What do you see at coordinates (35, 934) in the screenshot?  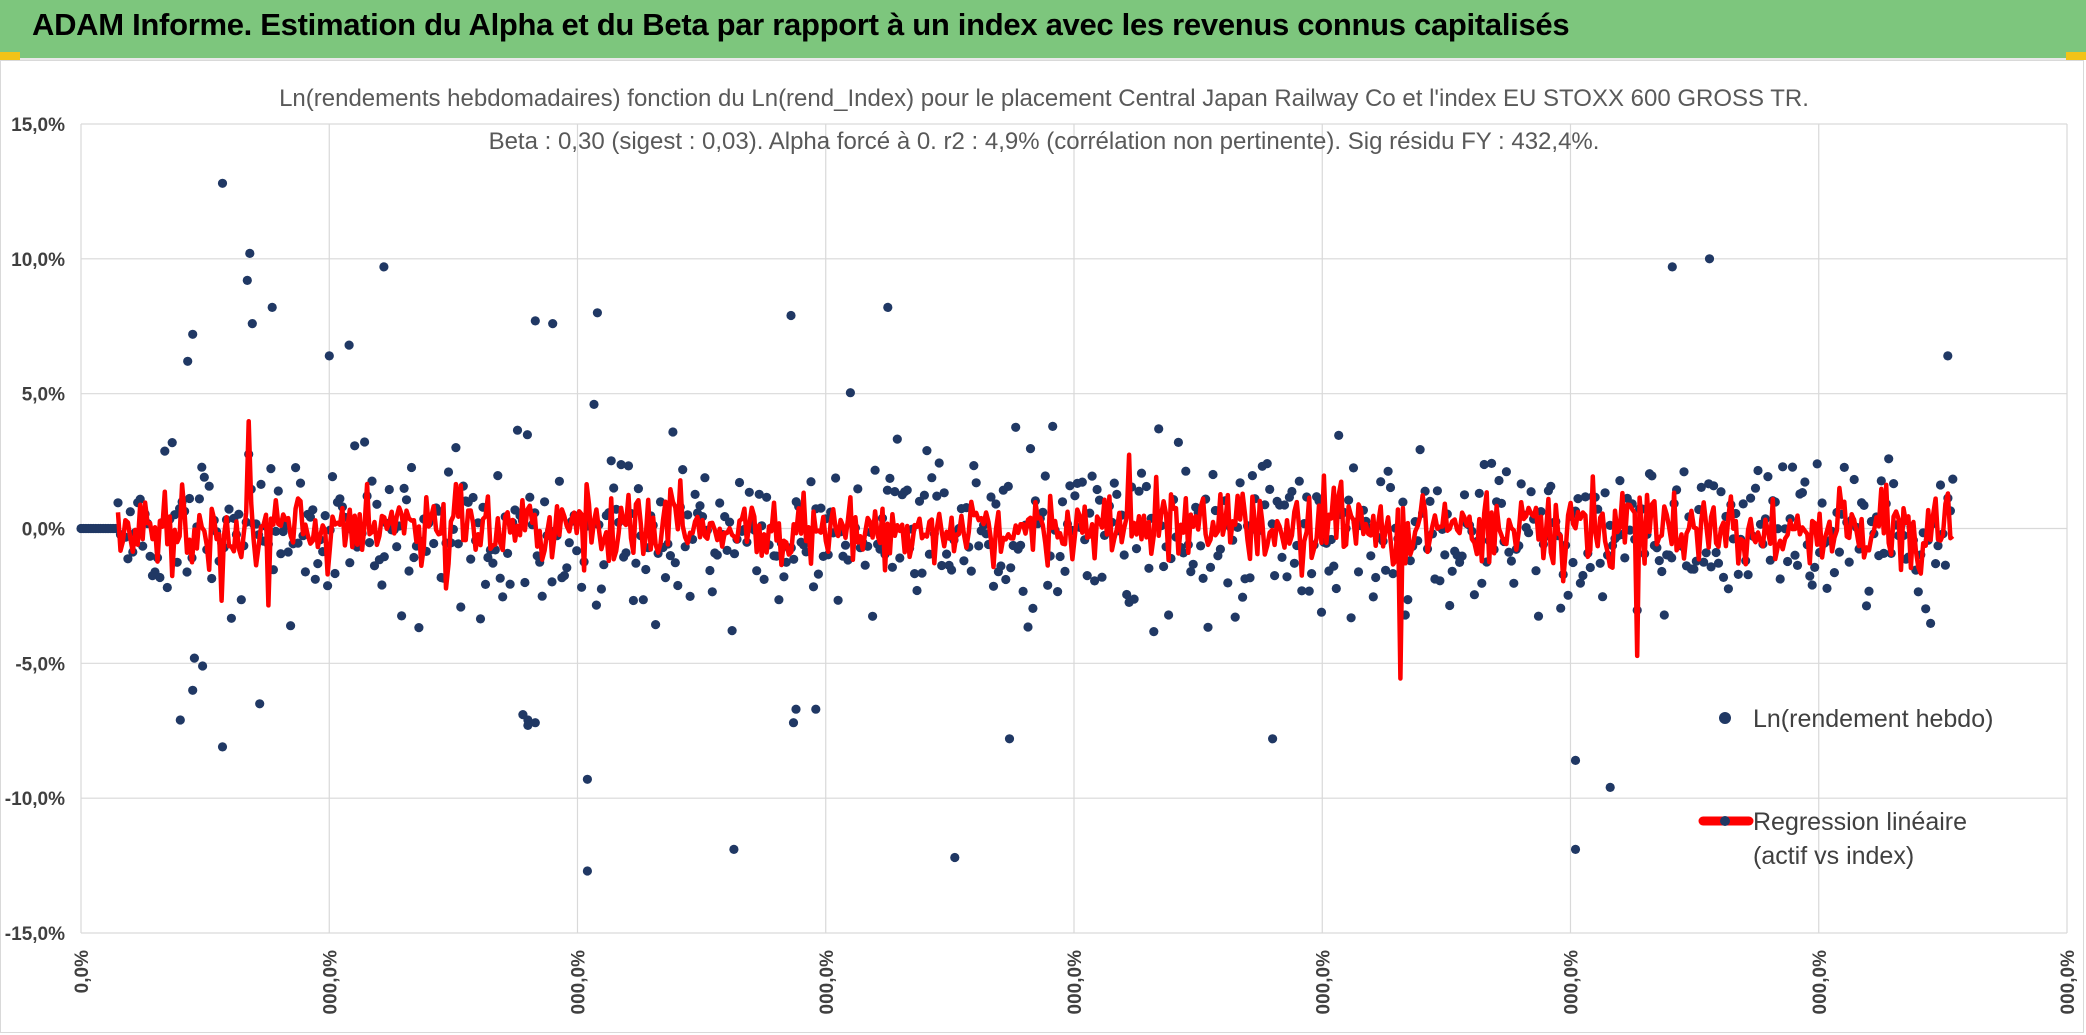 I see `y-tick-label: -15,0%` at bounding box center [35, 934].